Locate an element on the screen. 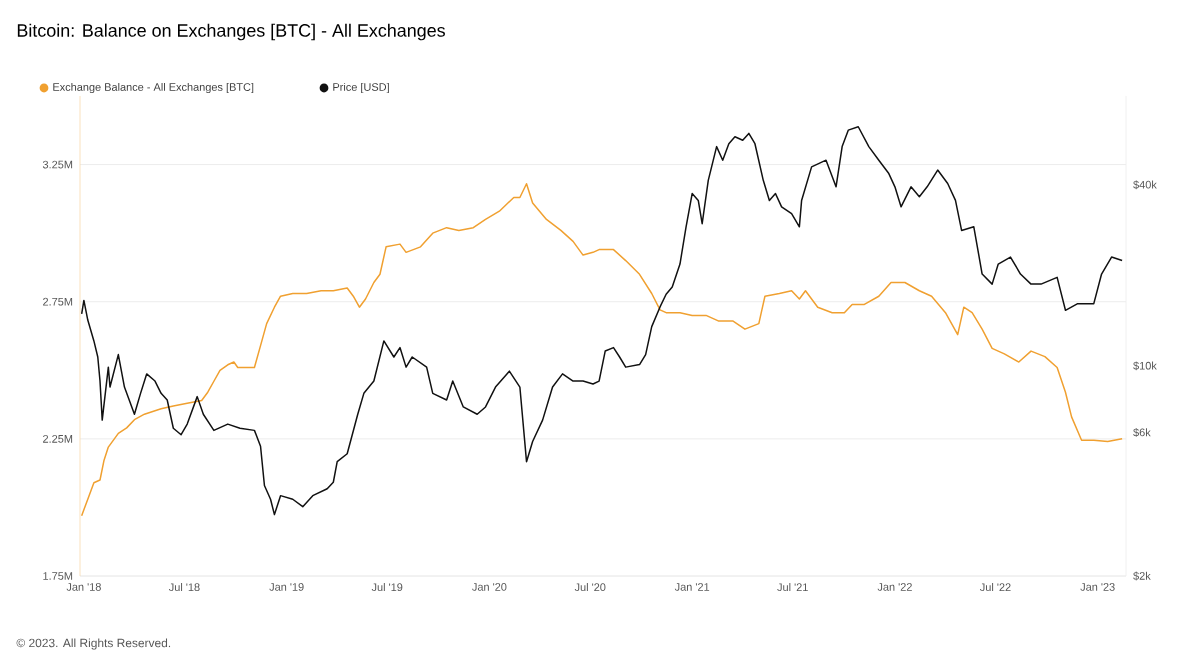 The image size is (1200, 672). chart-title: Bitcoin: Balance on Exchanges [BTC] - All Exchanges is located at coordinates (231, 32).